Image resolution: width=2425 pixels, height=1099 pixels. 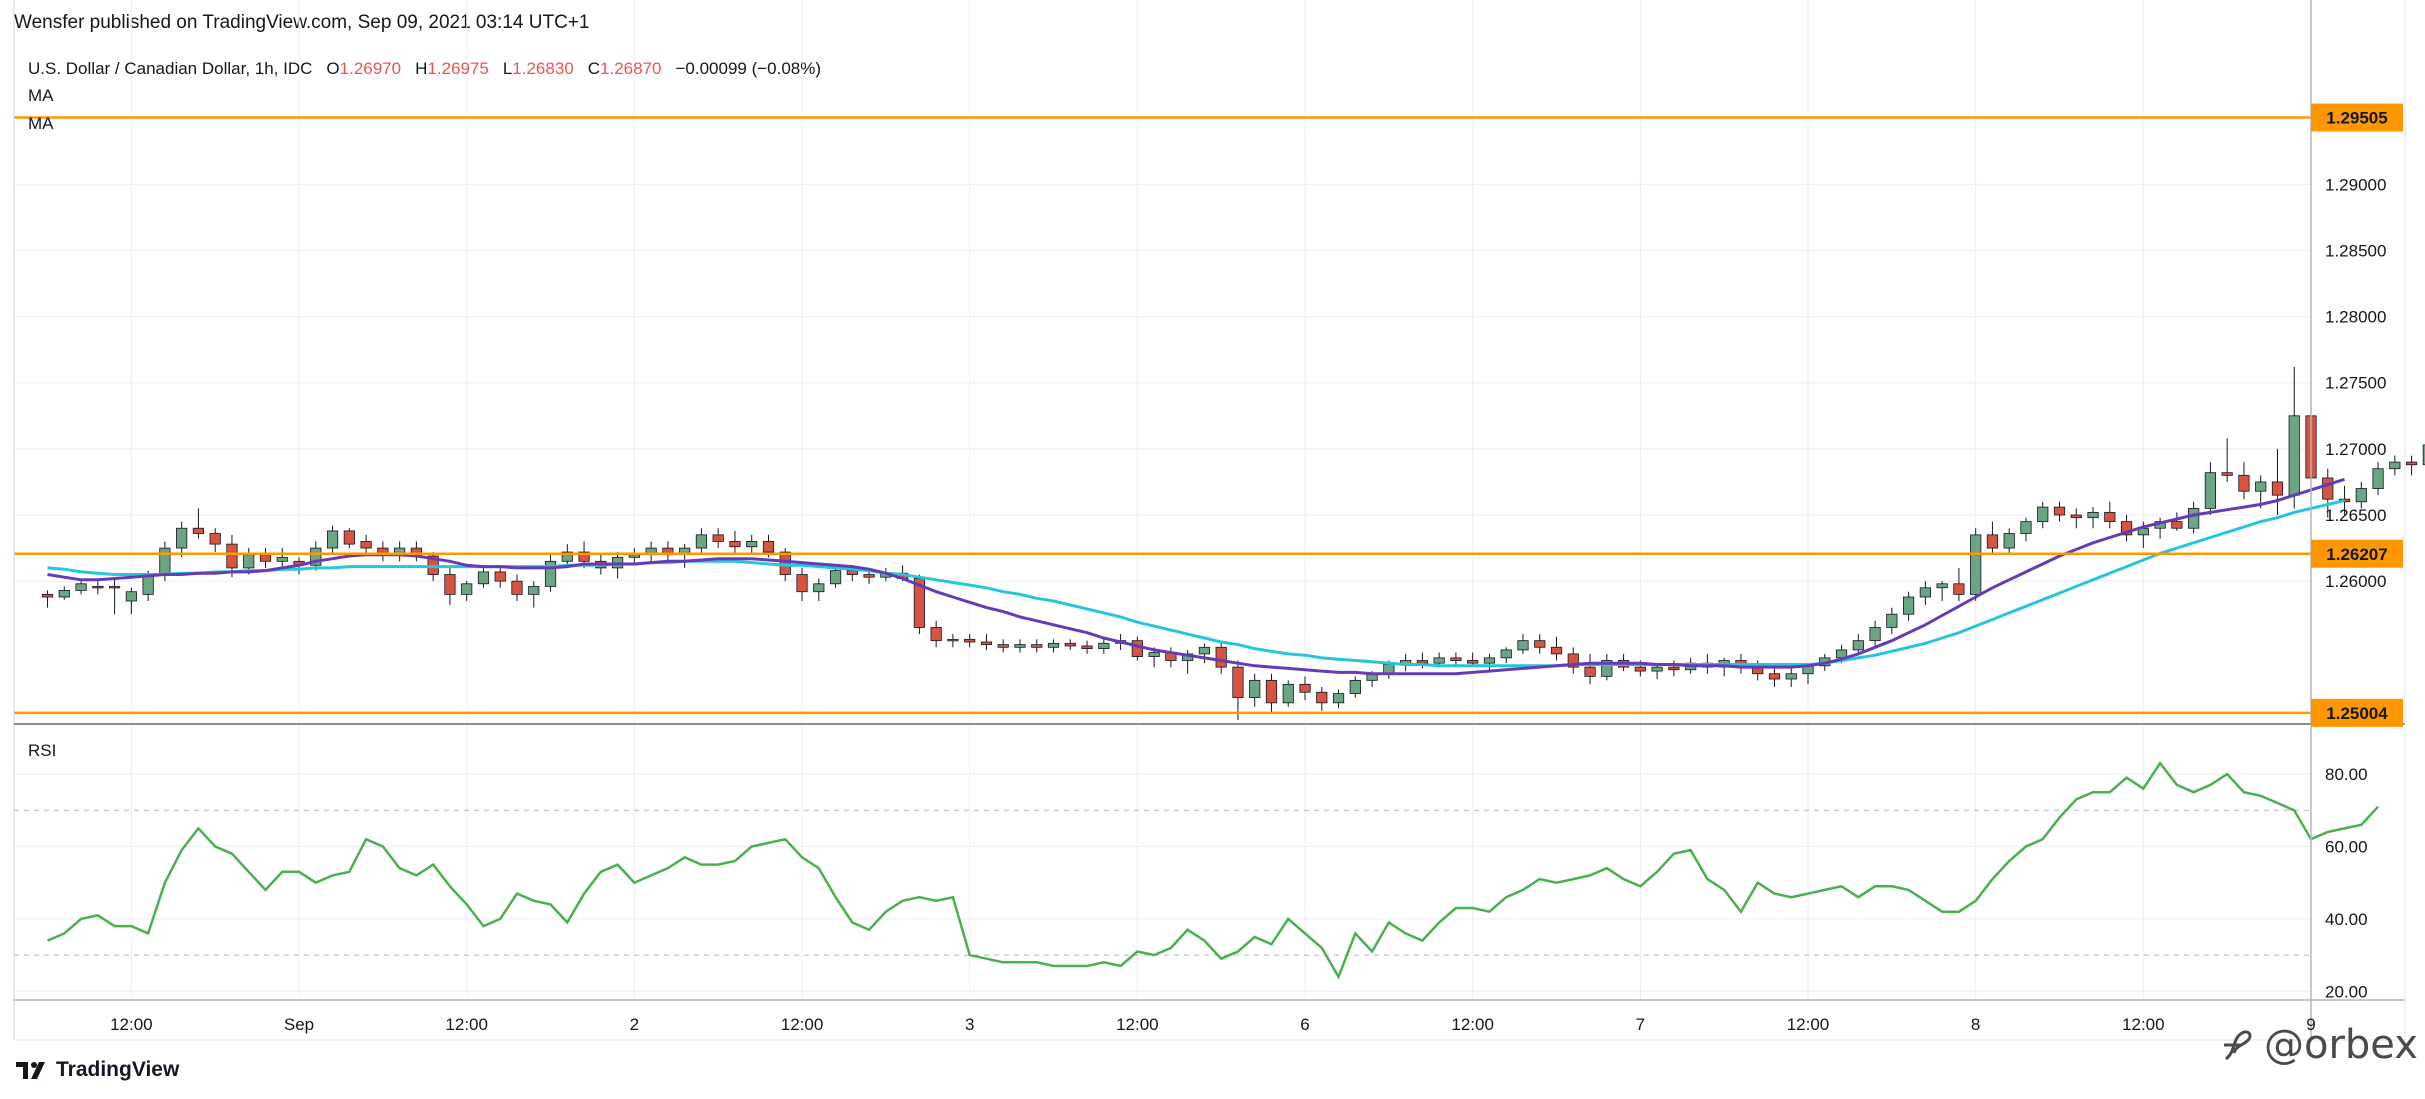 I want to click on ohlc-value: 1.26970, so click(x=370, y=68).